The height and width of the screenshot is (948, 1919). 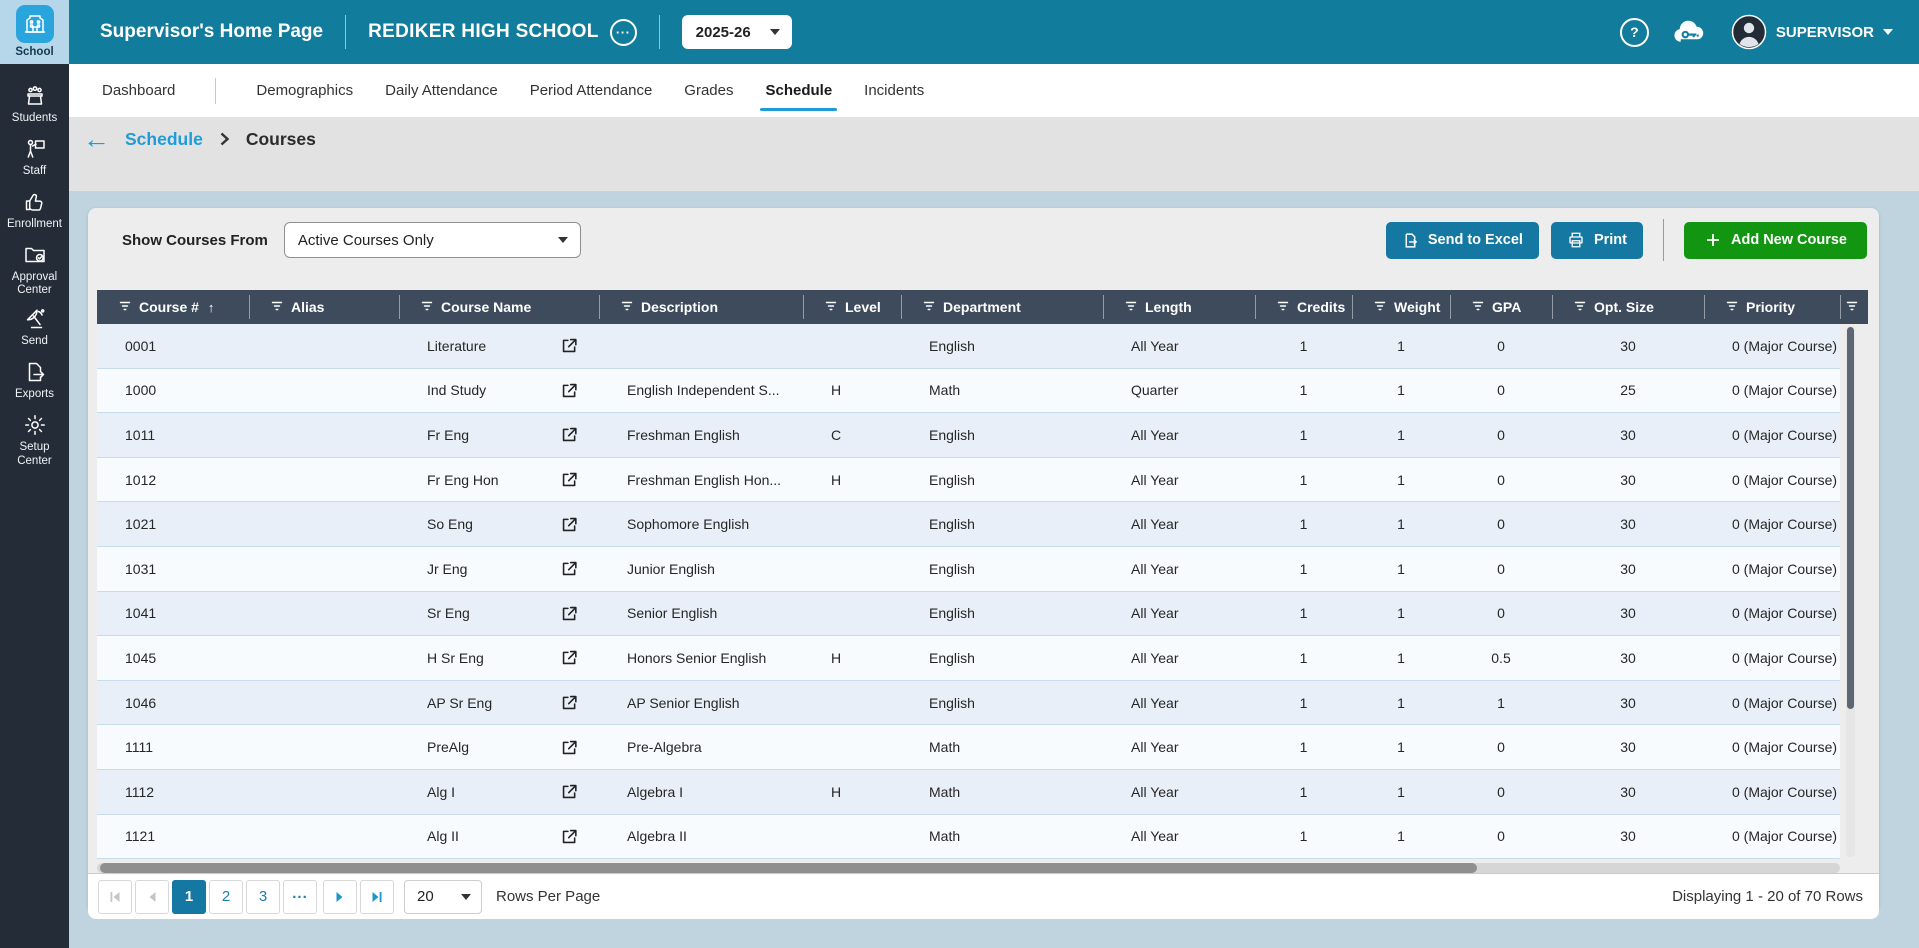 I want to click on last-page-button, so click(x=377, y=896).